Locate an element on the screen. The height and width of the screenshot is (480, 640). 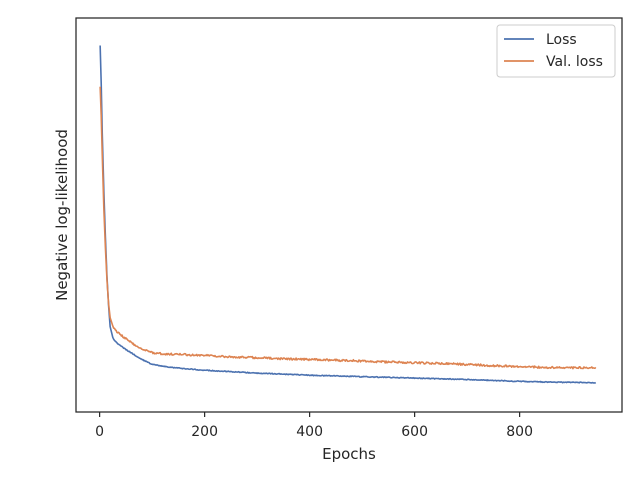
x-axis-label: Epochs is located at coordinates (349, 454).